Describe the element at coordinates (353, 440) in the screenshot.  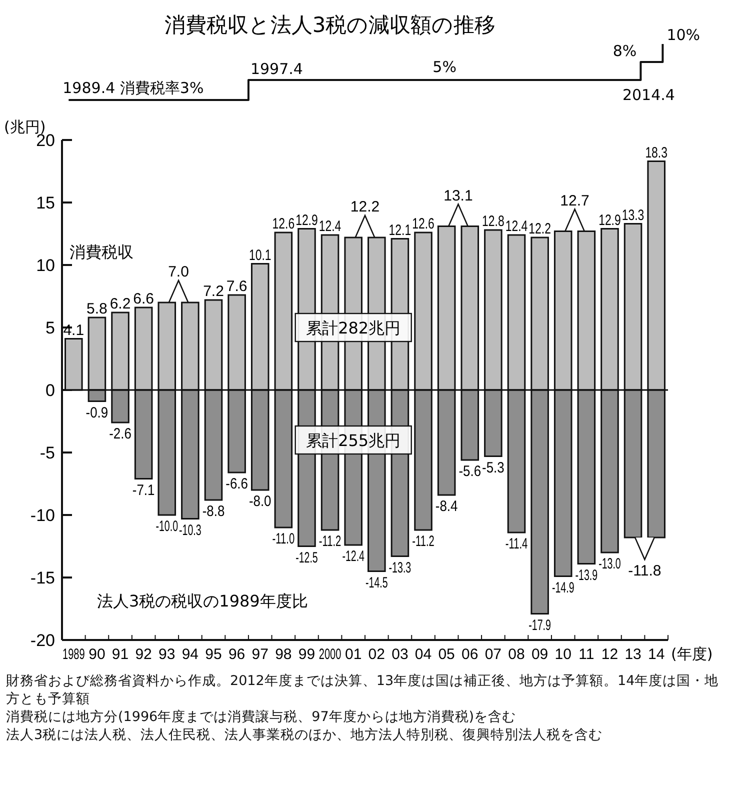
I see `annotation: 累計255兆円` at that location.